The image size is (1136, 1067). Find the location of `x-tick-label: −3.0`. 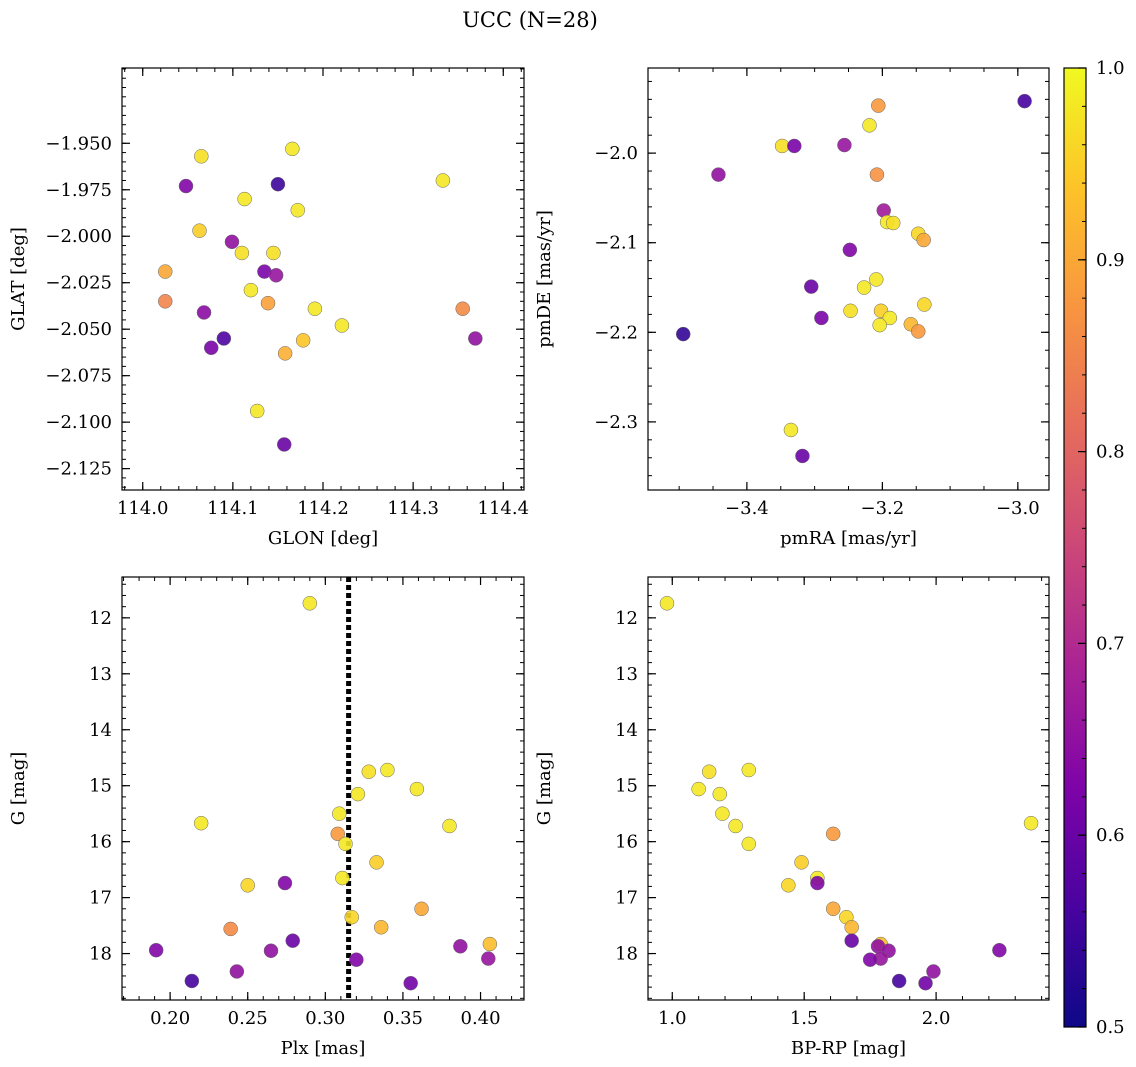

x-tick-label: −3.0 is located at coordinates (1018, 508).